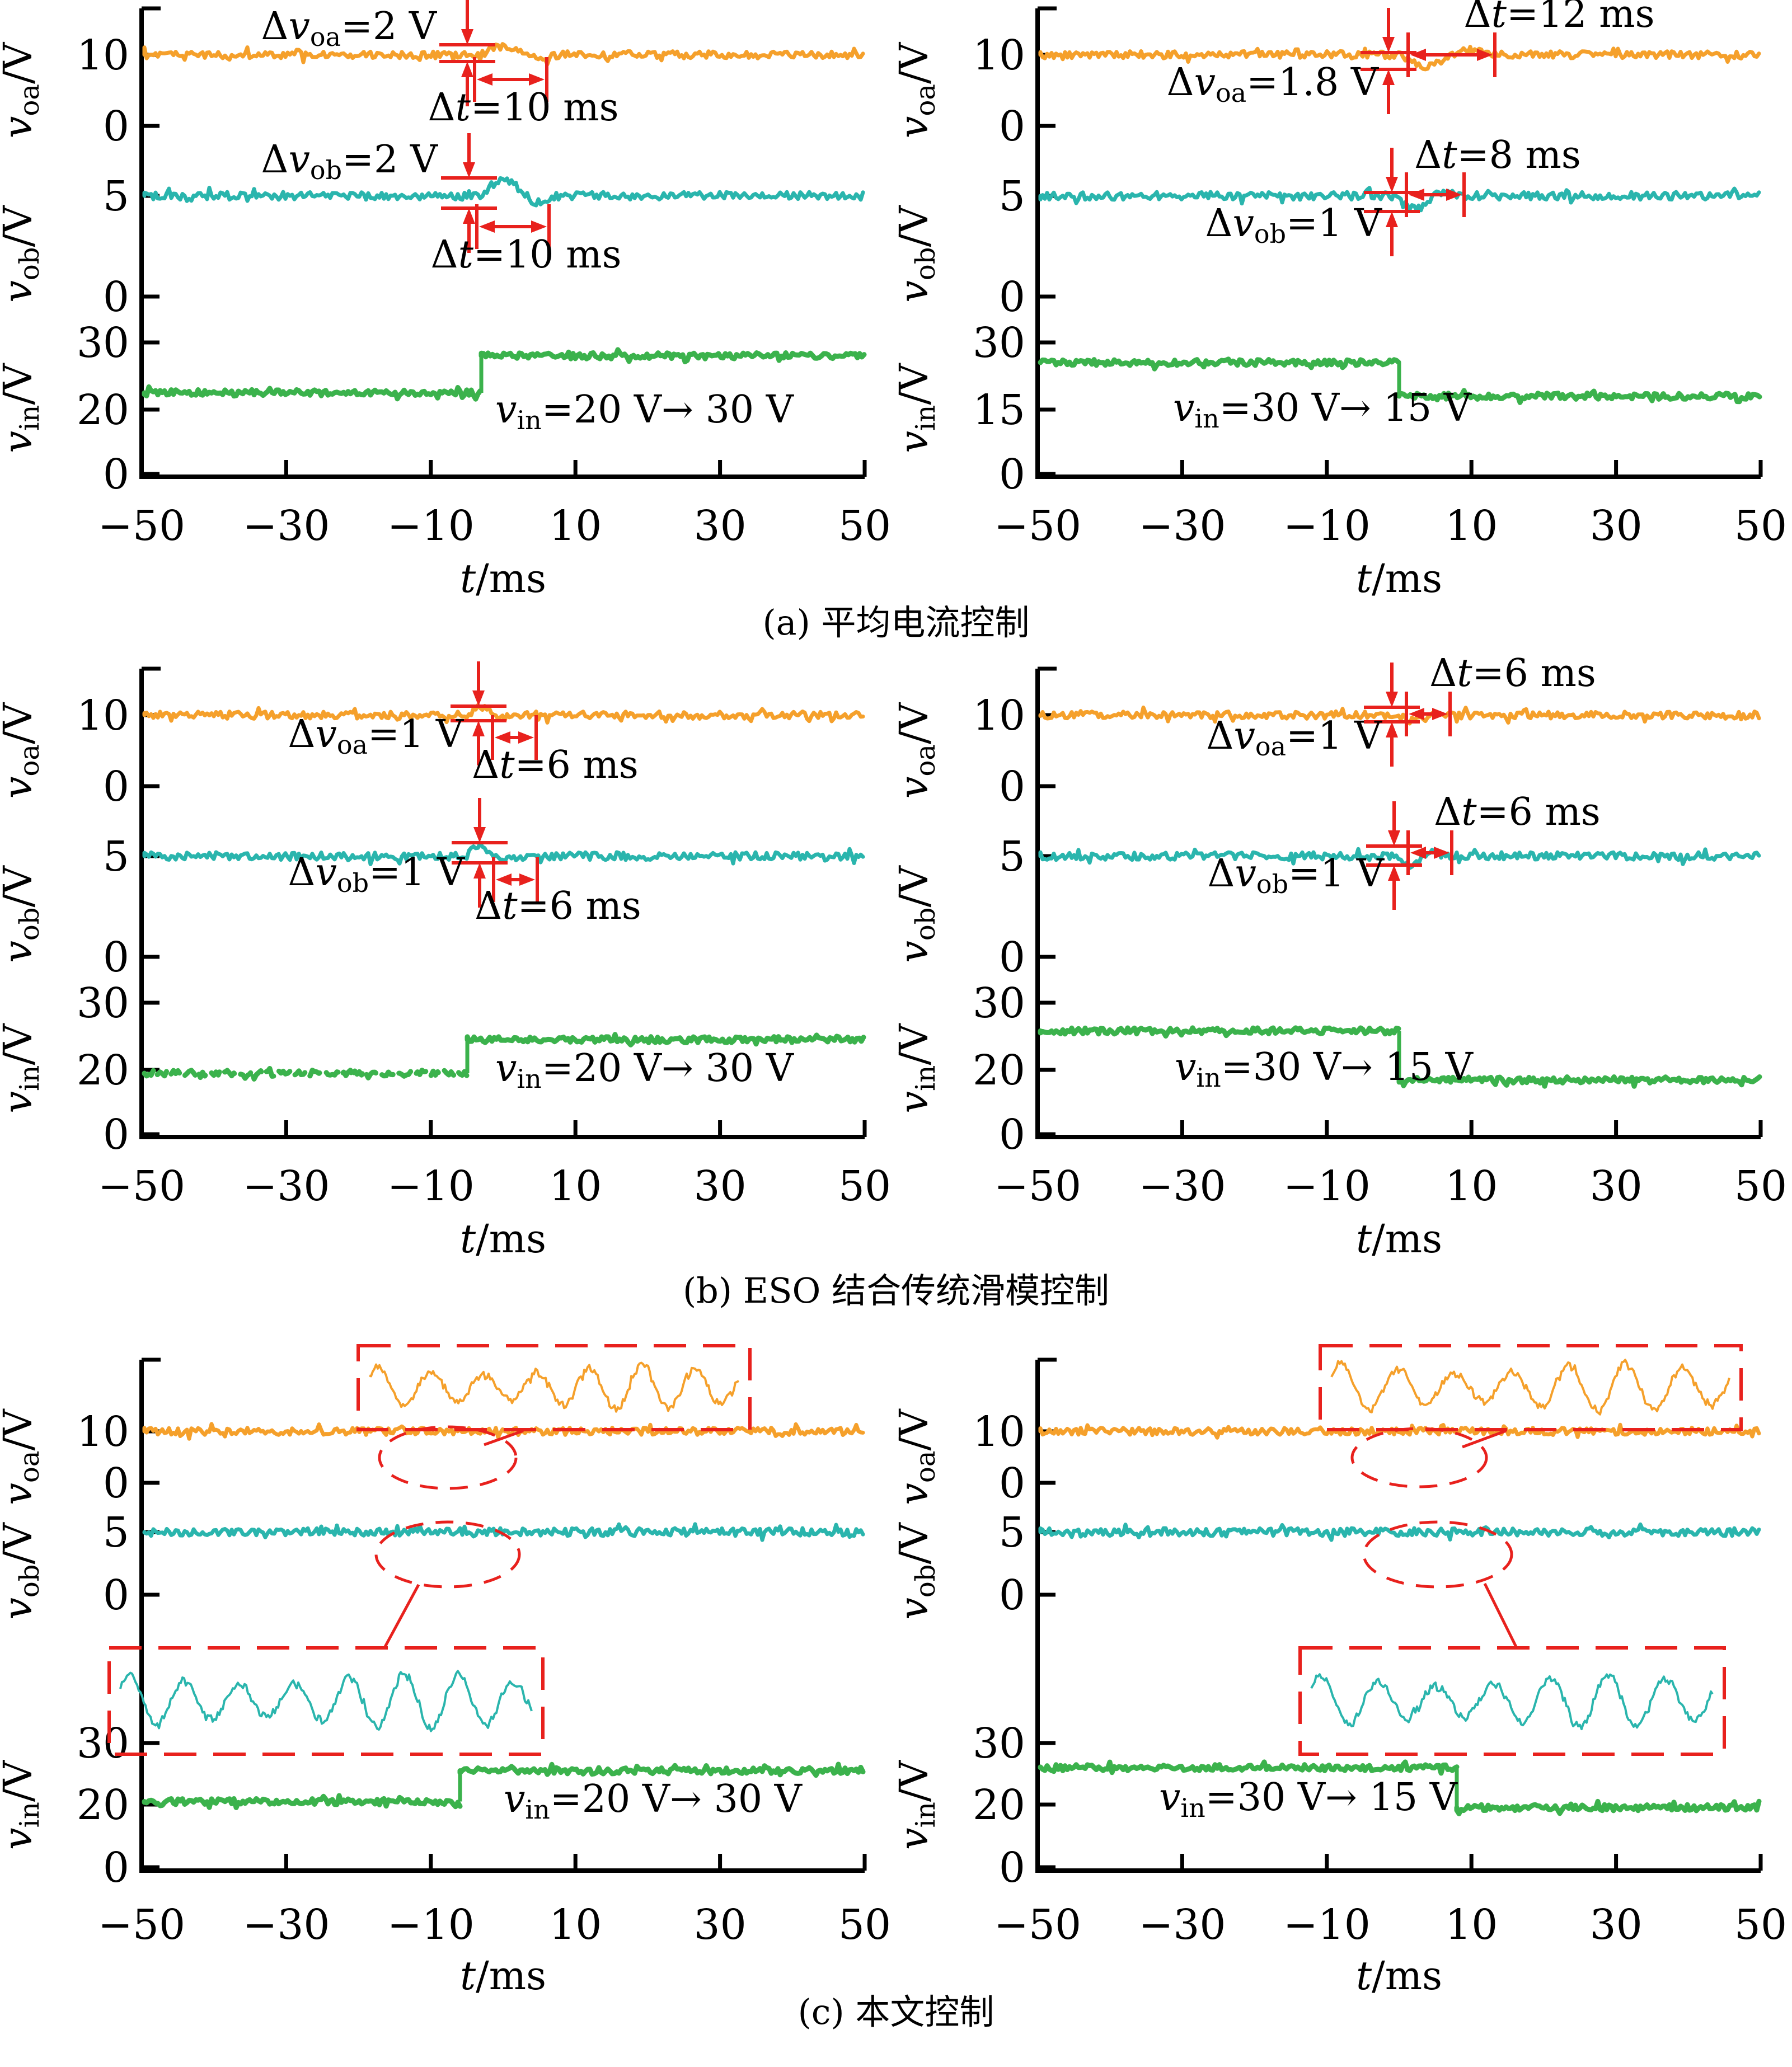  What do you see at coordinates (1497, 155) in the screenshot?
I see `annotation-vob-dt: Δt=8 ms` at bounding box center [1497, 155].